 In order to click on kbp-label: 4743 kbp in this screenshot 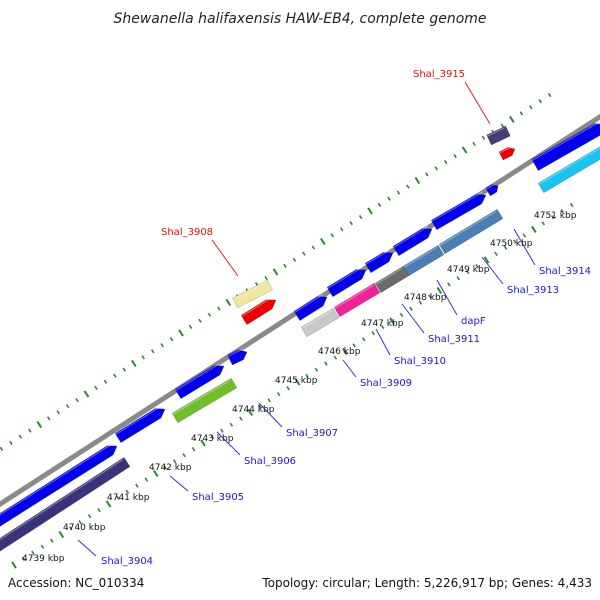, I will do `click(212, 439)`.